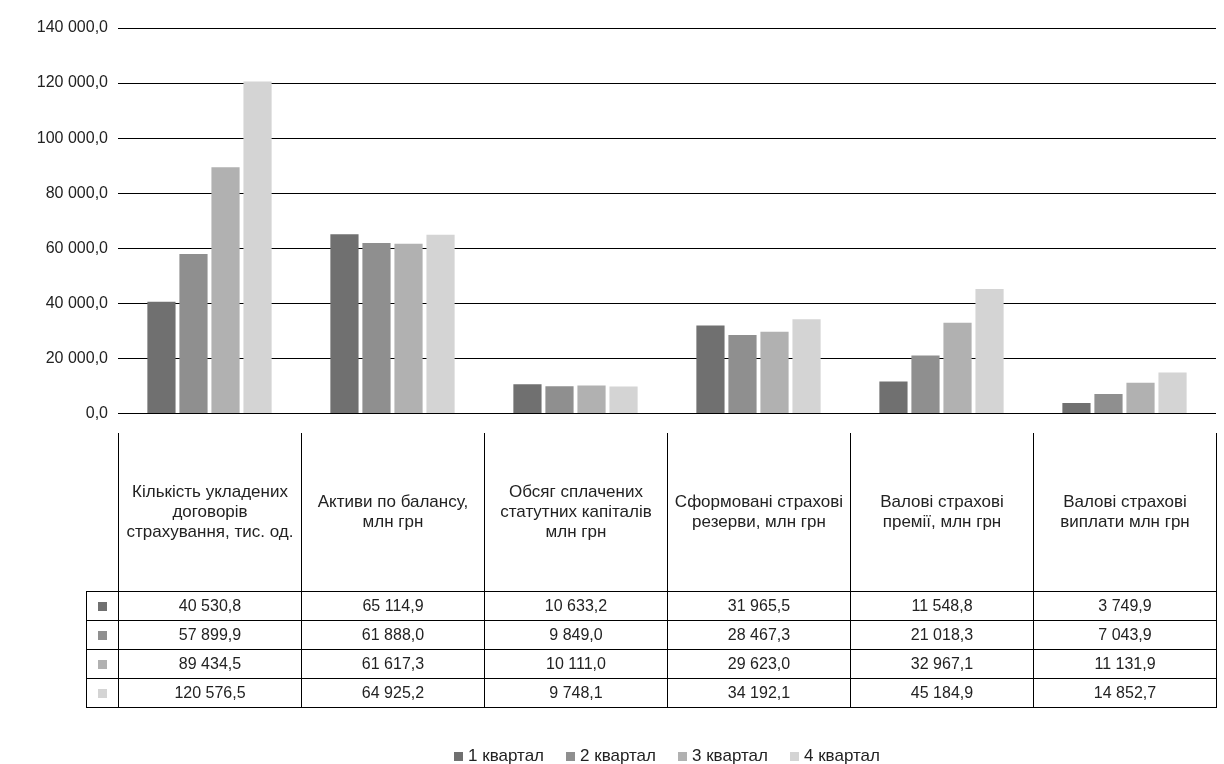  I want to click on data-label: 21 018,3, so click(942, 635).